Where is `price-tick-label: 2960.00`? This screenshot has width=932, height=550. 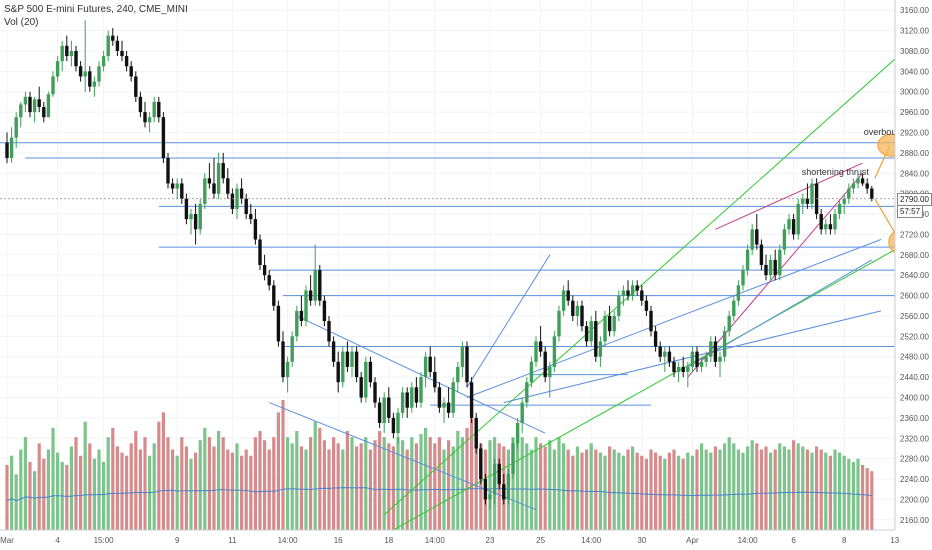
price-tick-label: 2960.00 is located at coordinates (914, 112).